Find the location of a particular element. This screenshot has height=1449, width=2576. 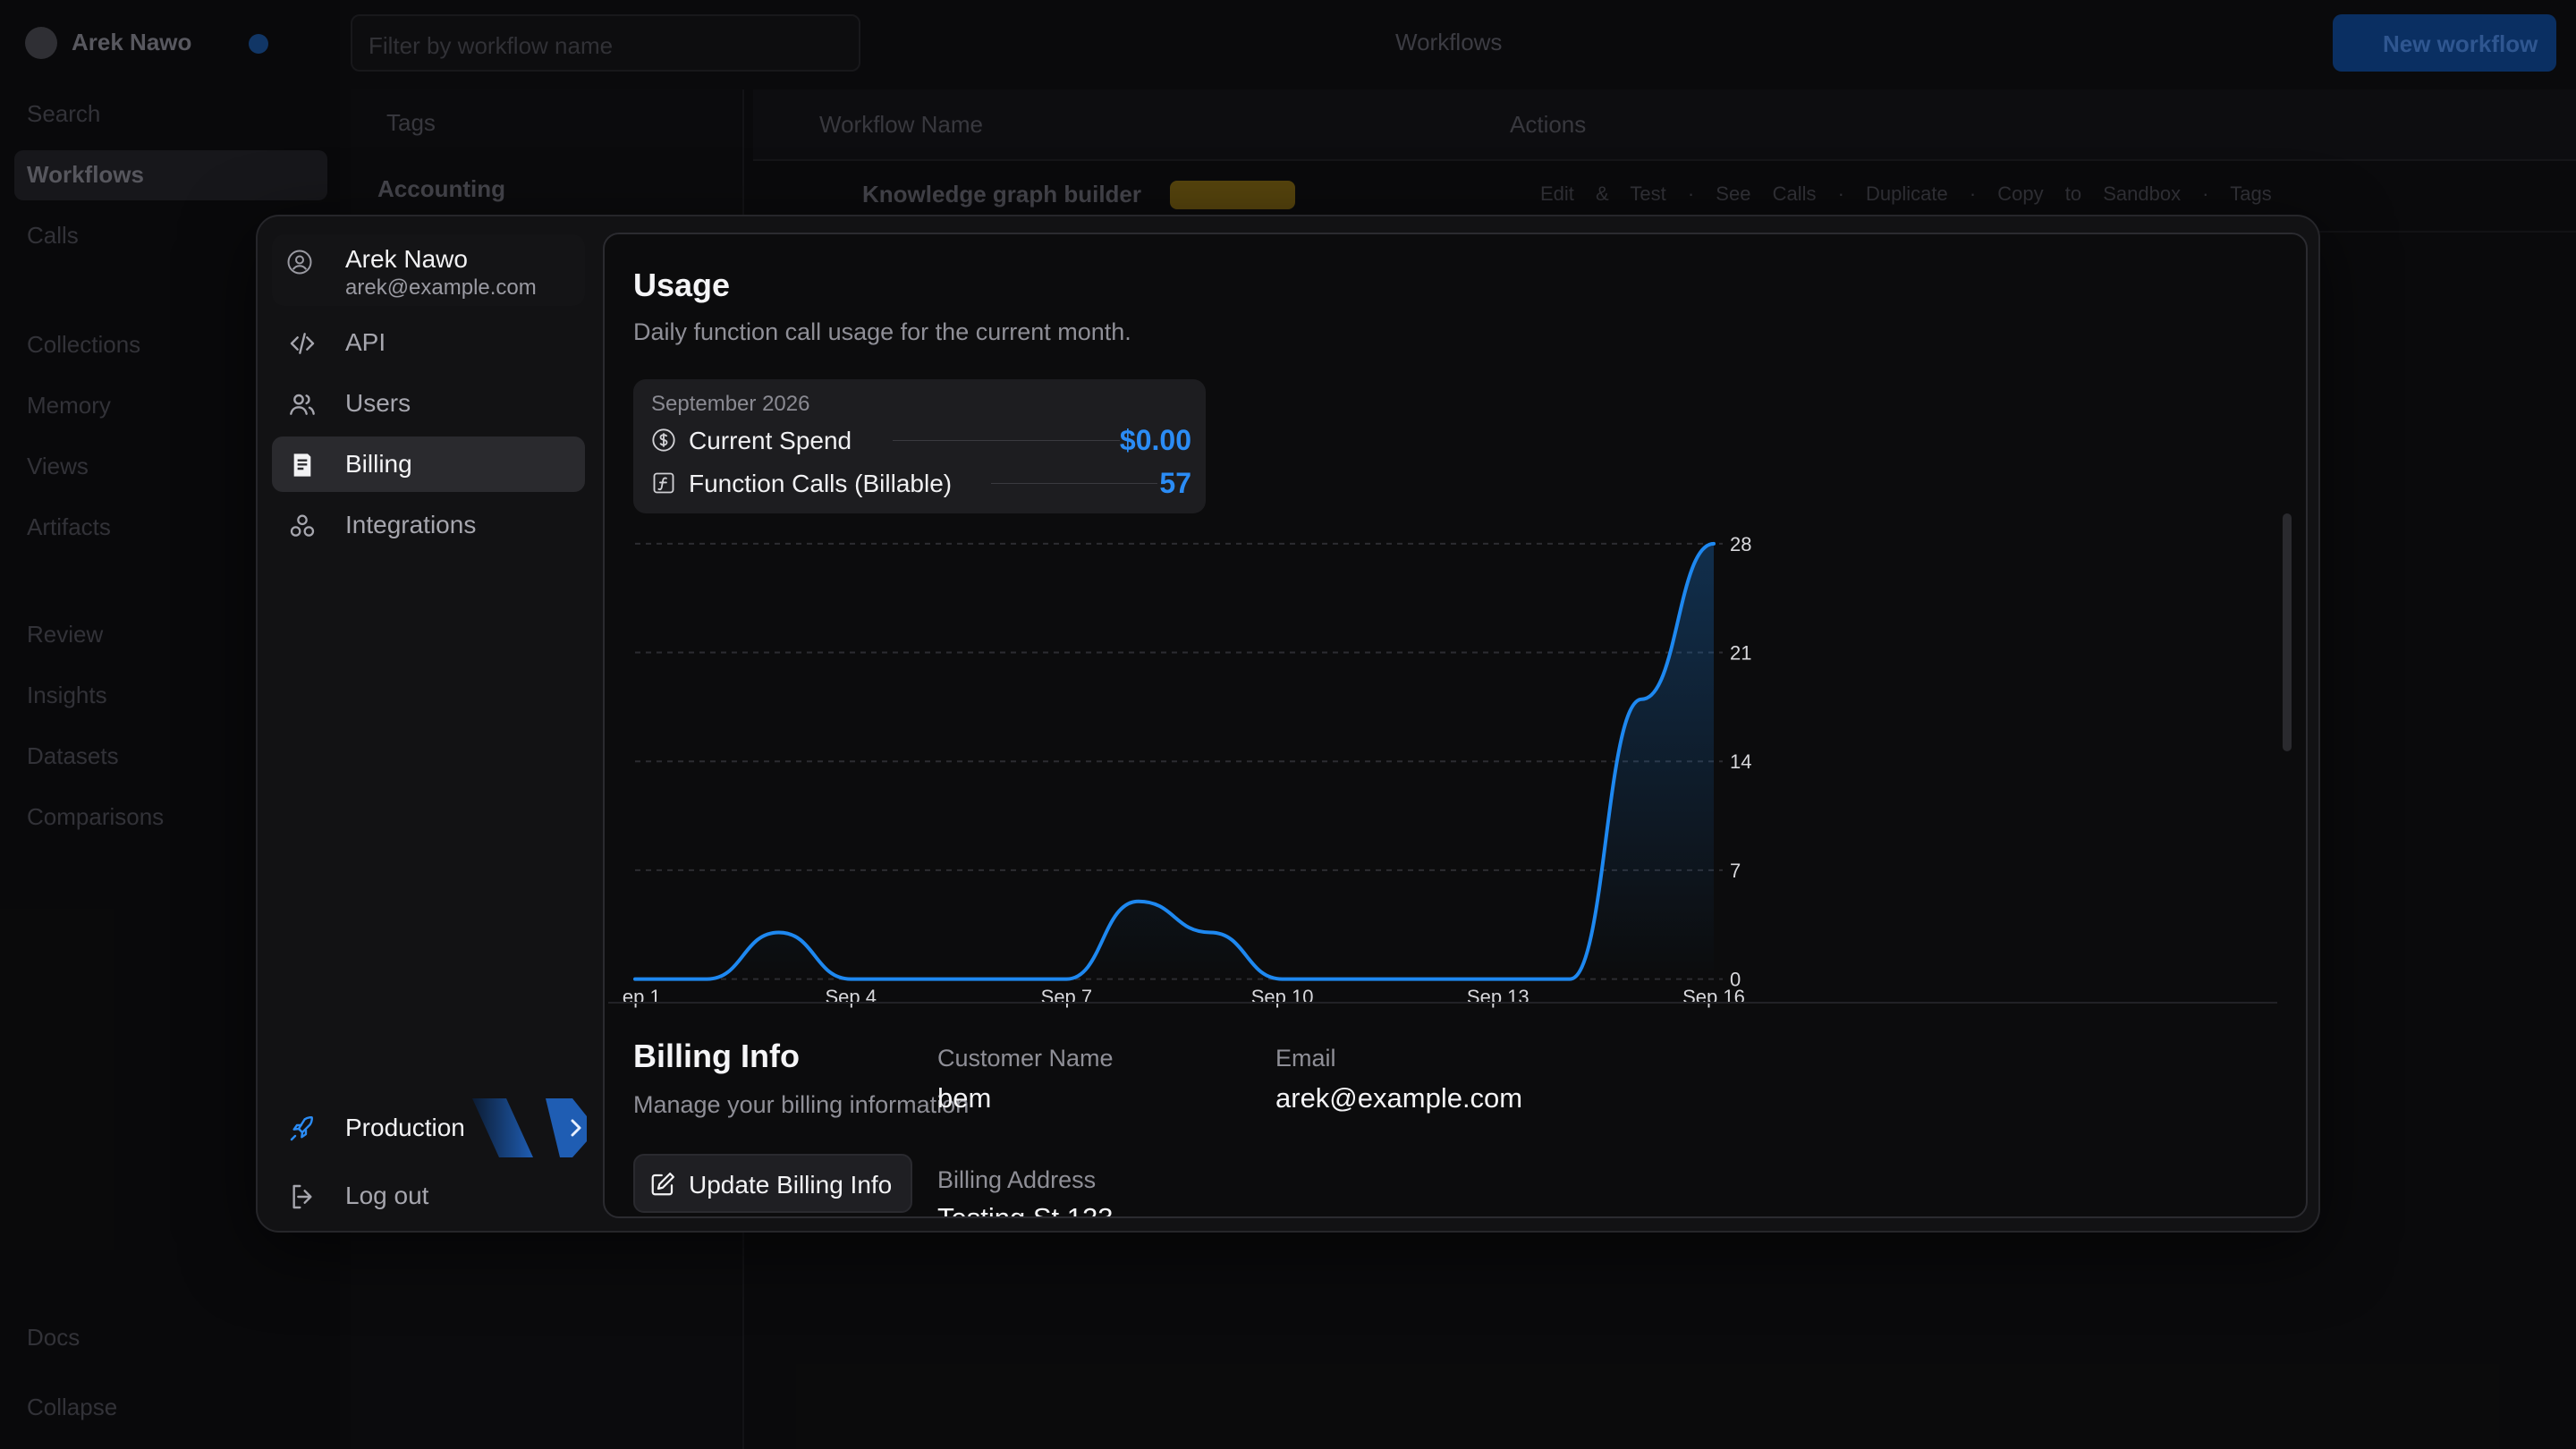

y-tick-label: 0 is located at coordinates (1735, 980).